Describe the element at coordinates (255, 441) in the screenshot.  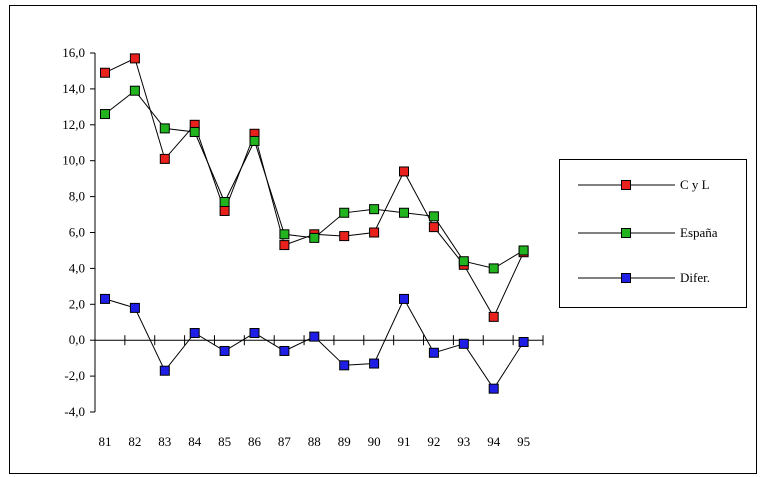
I see `x-tick-label: 86` at that location.